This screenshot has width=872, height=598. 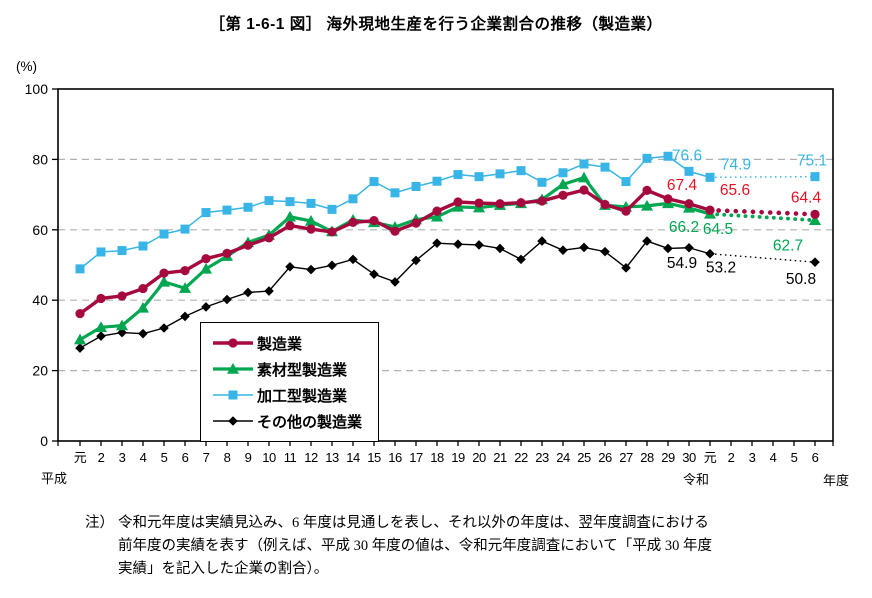 I want to click on legend-item-manufacturing: 製造業, so click(x=286, y=343).